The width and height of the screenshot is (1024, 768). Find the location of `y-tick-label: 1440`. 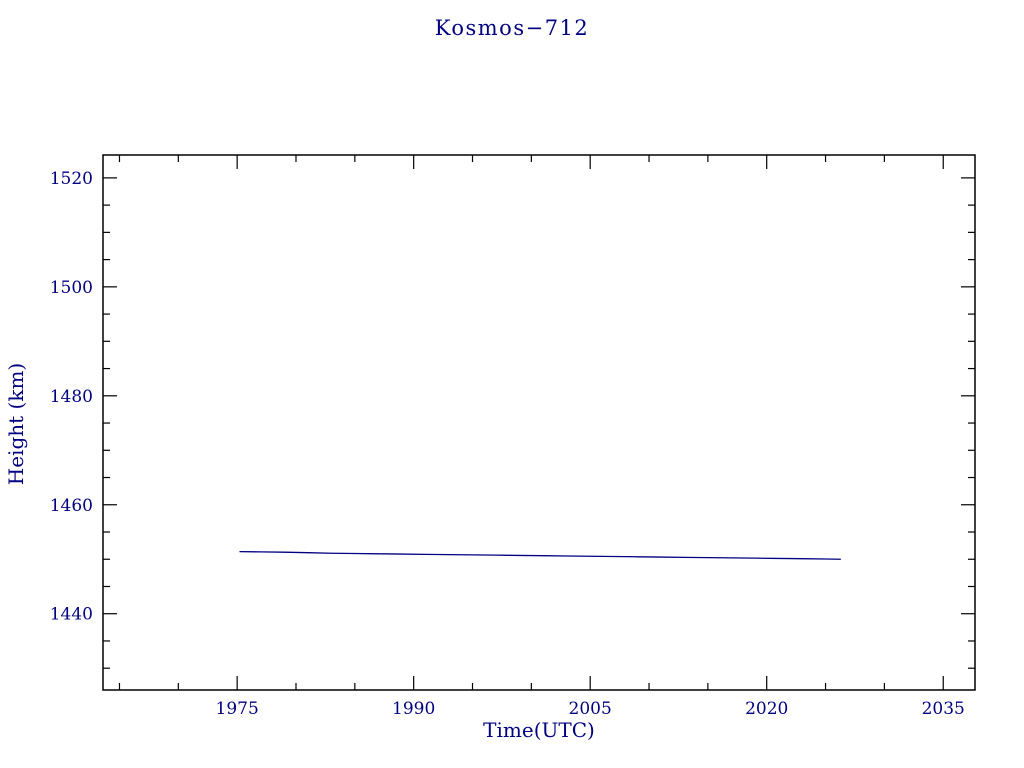

y-tick-label: 1440 is located at coordinates (71, 615).